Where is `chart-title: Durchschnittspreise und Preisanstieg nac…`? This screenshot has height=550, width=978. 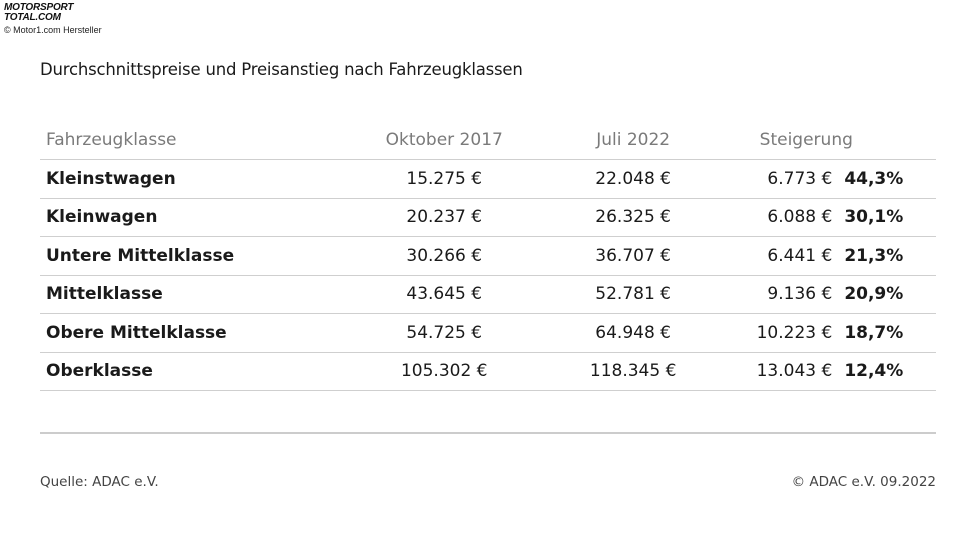
chart-title: Durchschnittspreise und Preisanstieg nac… is located at coordinates (281, 69).